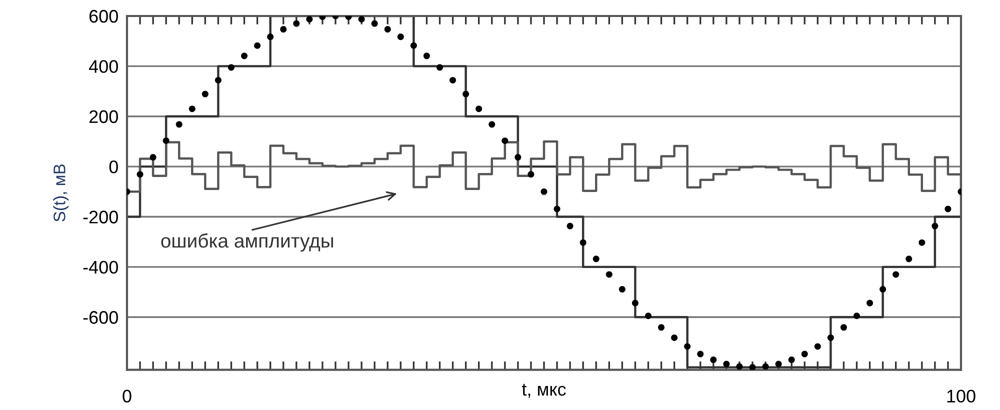  I want to click on y-tick-label: 200, so click(103, 117).